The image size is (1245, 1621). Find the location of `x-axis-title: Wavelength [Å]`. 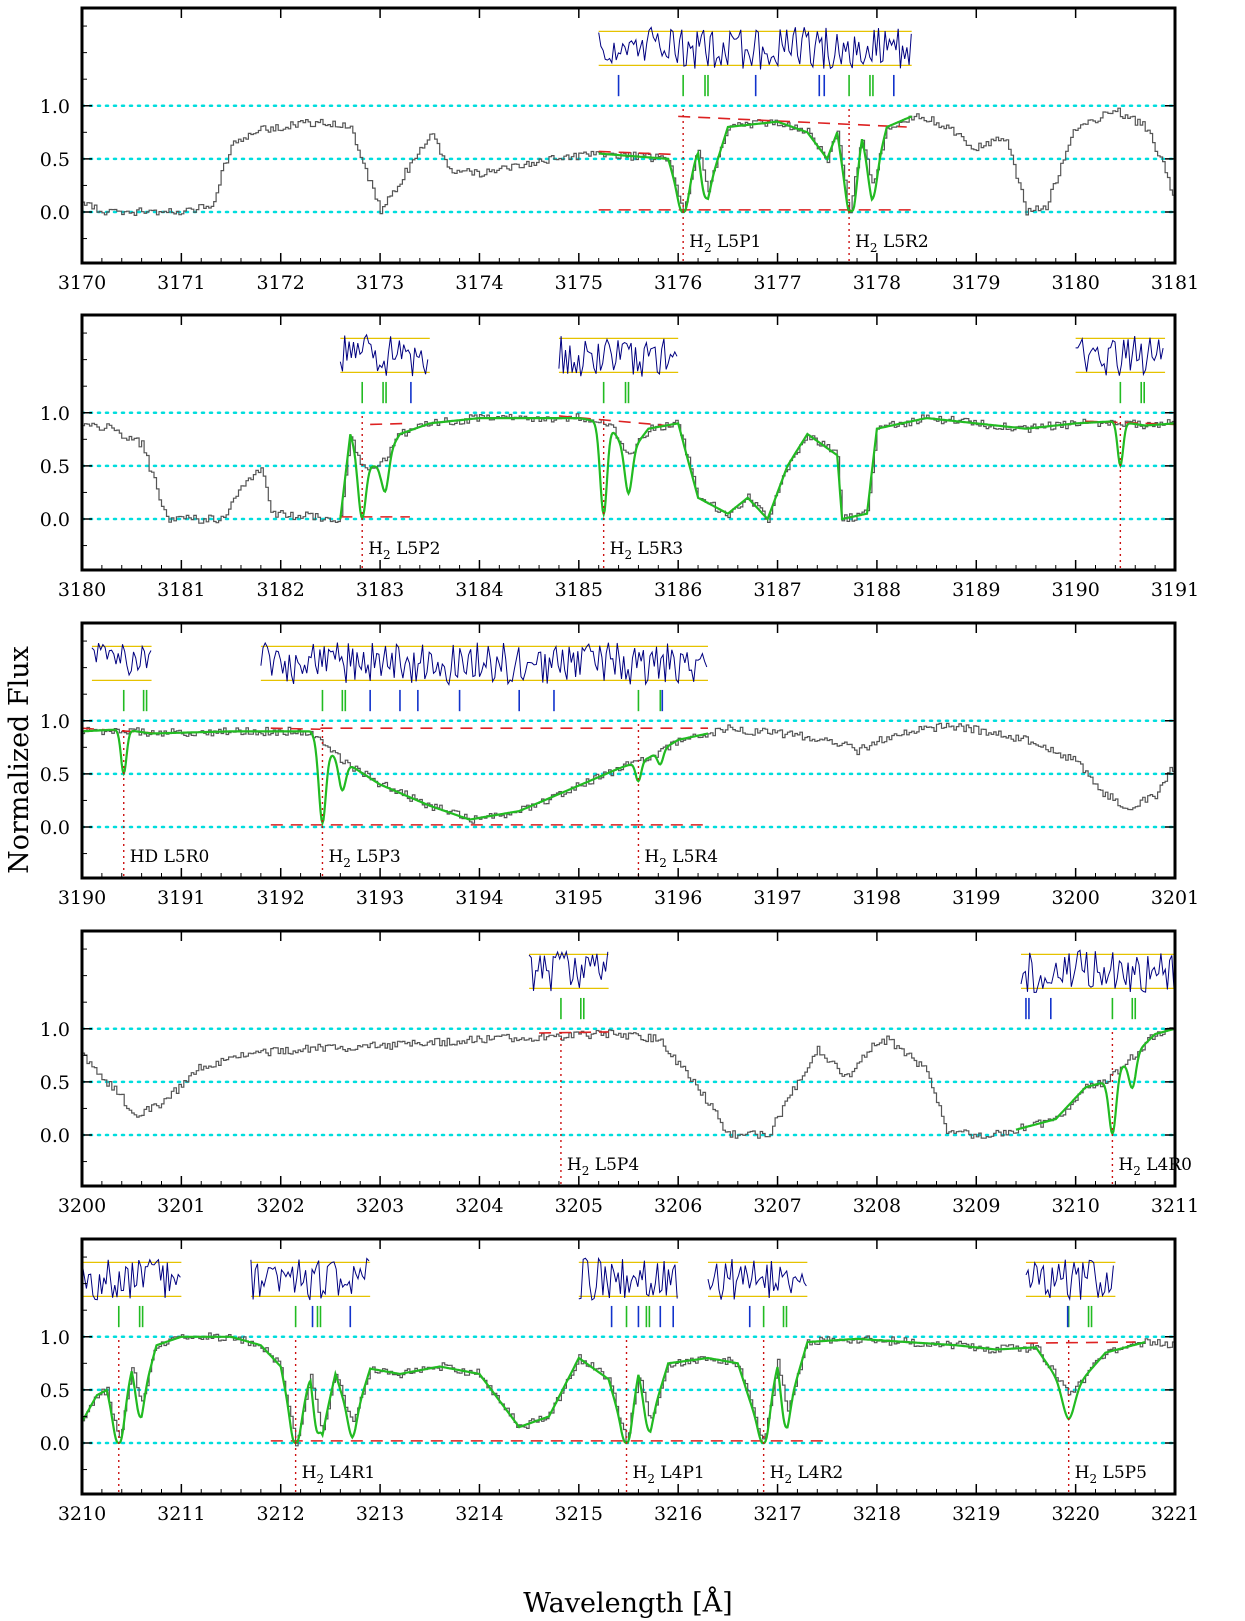

x-axis-title: Wavelength [Å] is located at coordinates (627, 1602).